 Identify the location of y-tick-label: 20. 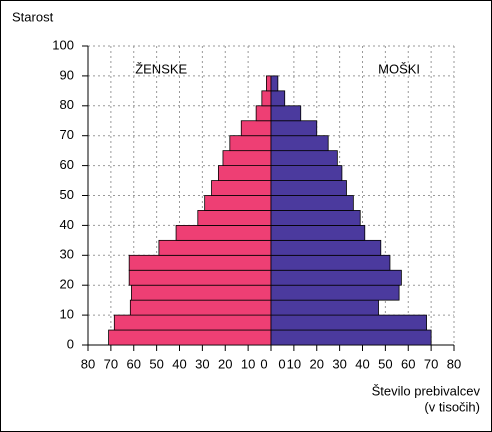
(67, 284).